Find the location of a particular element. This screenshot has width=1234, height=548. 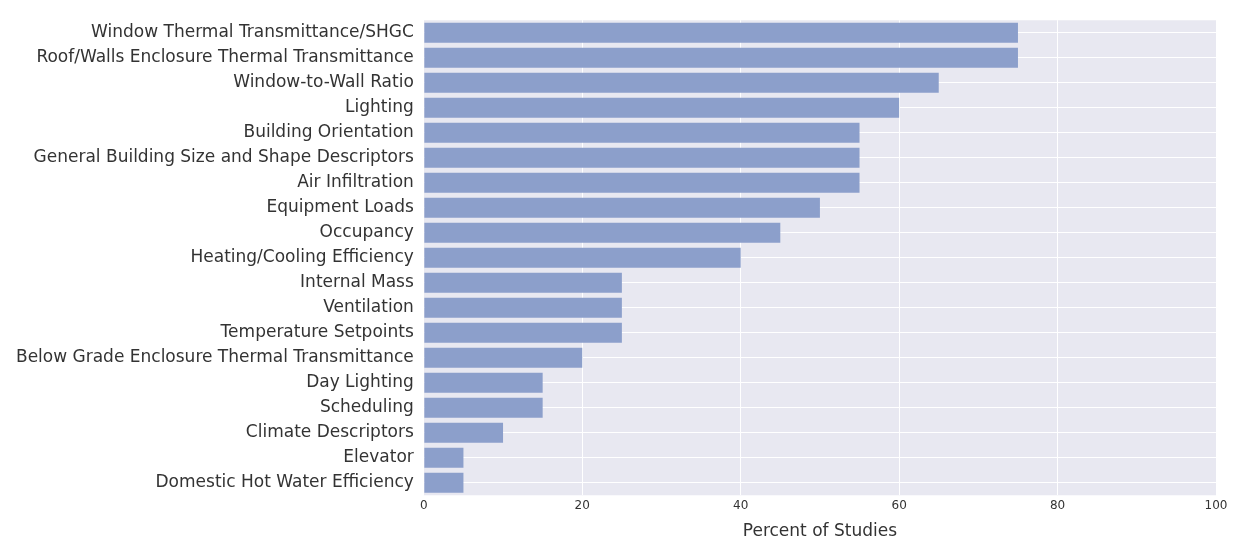

x-tick-label: 60 is located at coordinates (899, 504).